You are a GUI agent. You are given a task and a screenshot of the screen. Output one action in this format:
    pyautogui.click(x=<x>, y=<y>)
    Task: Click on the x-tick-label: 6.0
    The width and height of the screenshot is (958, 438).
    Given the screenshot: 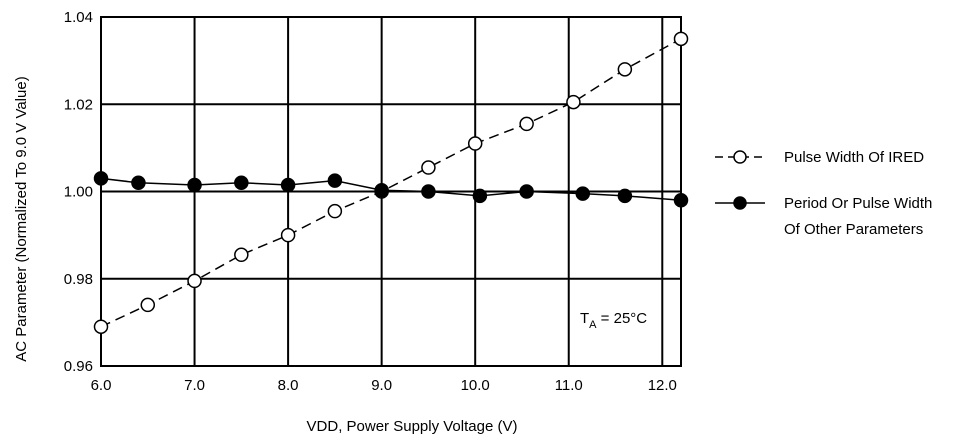 What is the action you would take?
    pyautogui.click(x=101, y=385)
    